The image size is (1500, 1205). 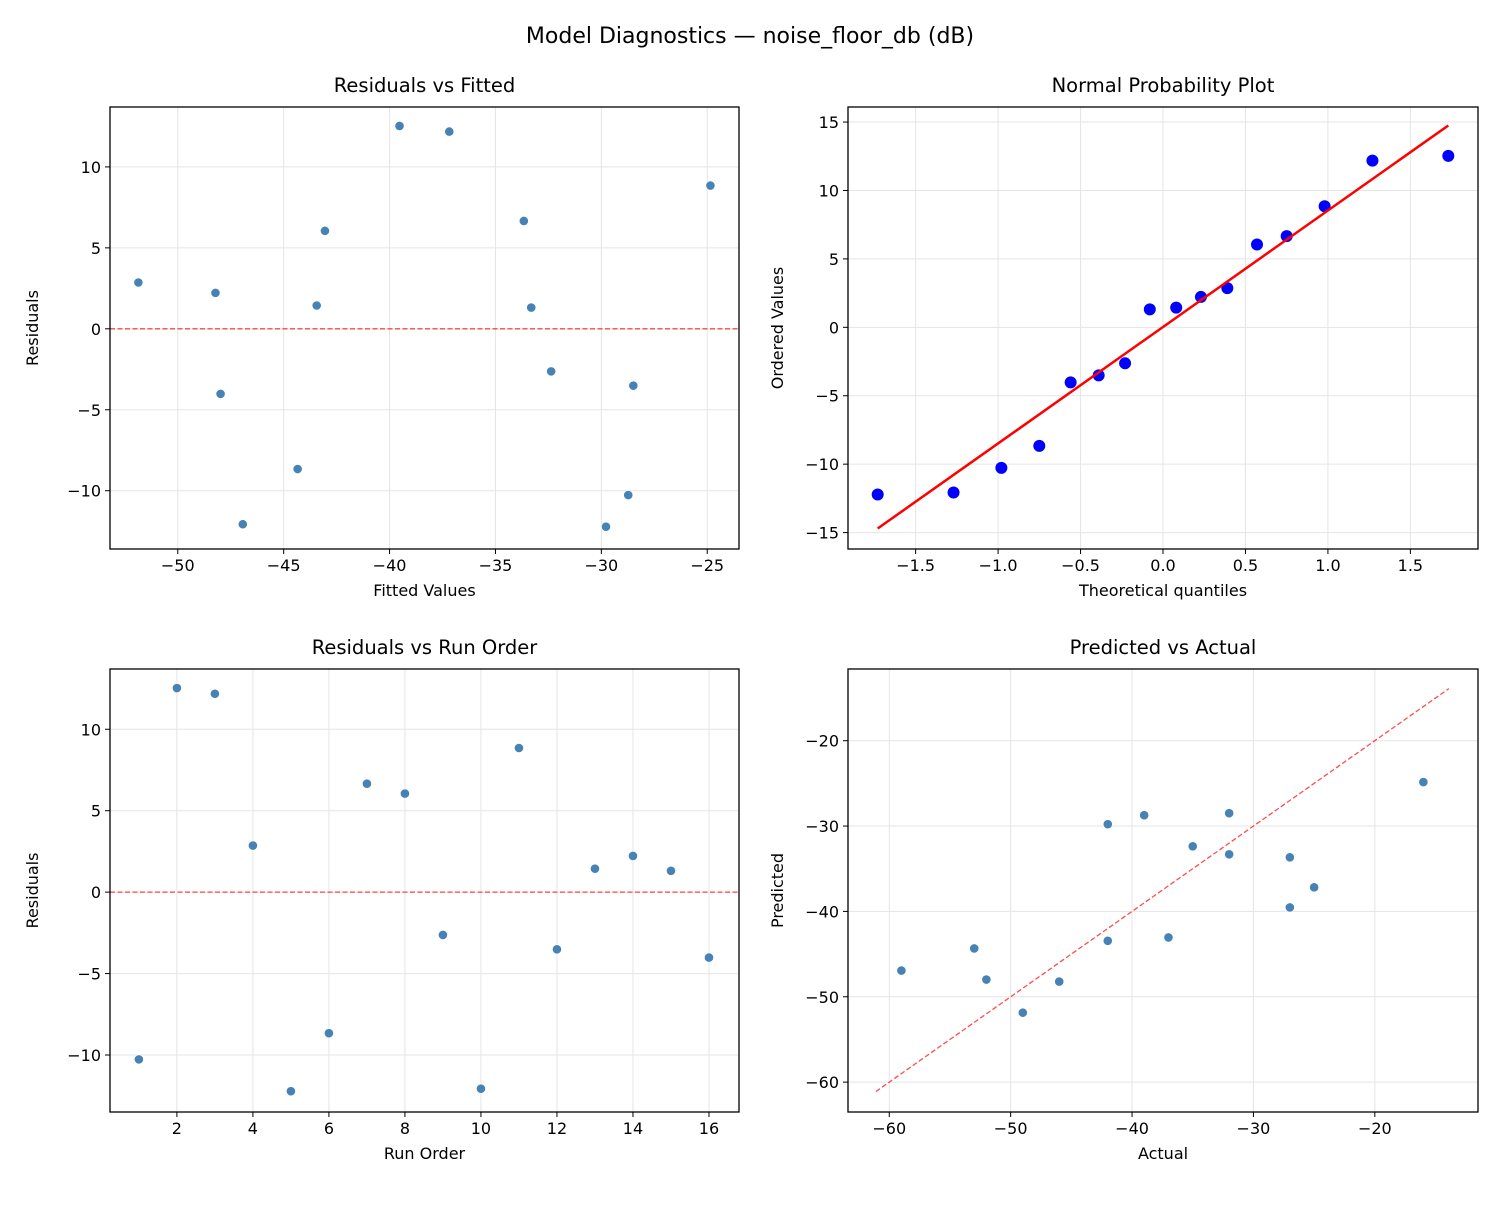 I want to click on x-axis-label: Theoretical quantiles, so click(x=1162, y=590).